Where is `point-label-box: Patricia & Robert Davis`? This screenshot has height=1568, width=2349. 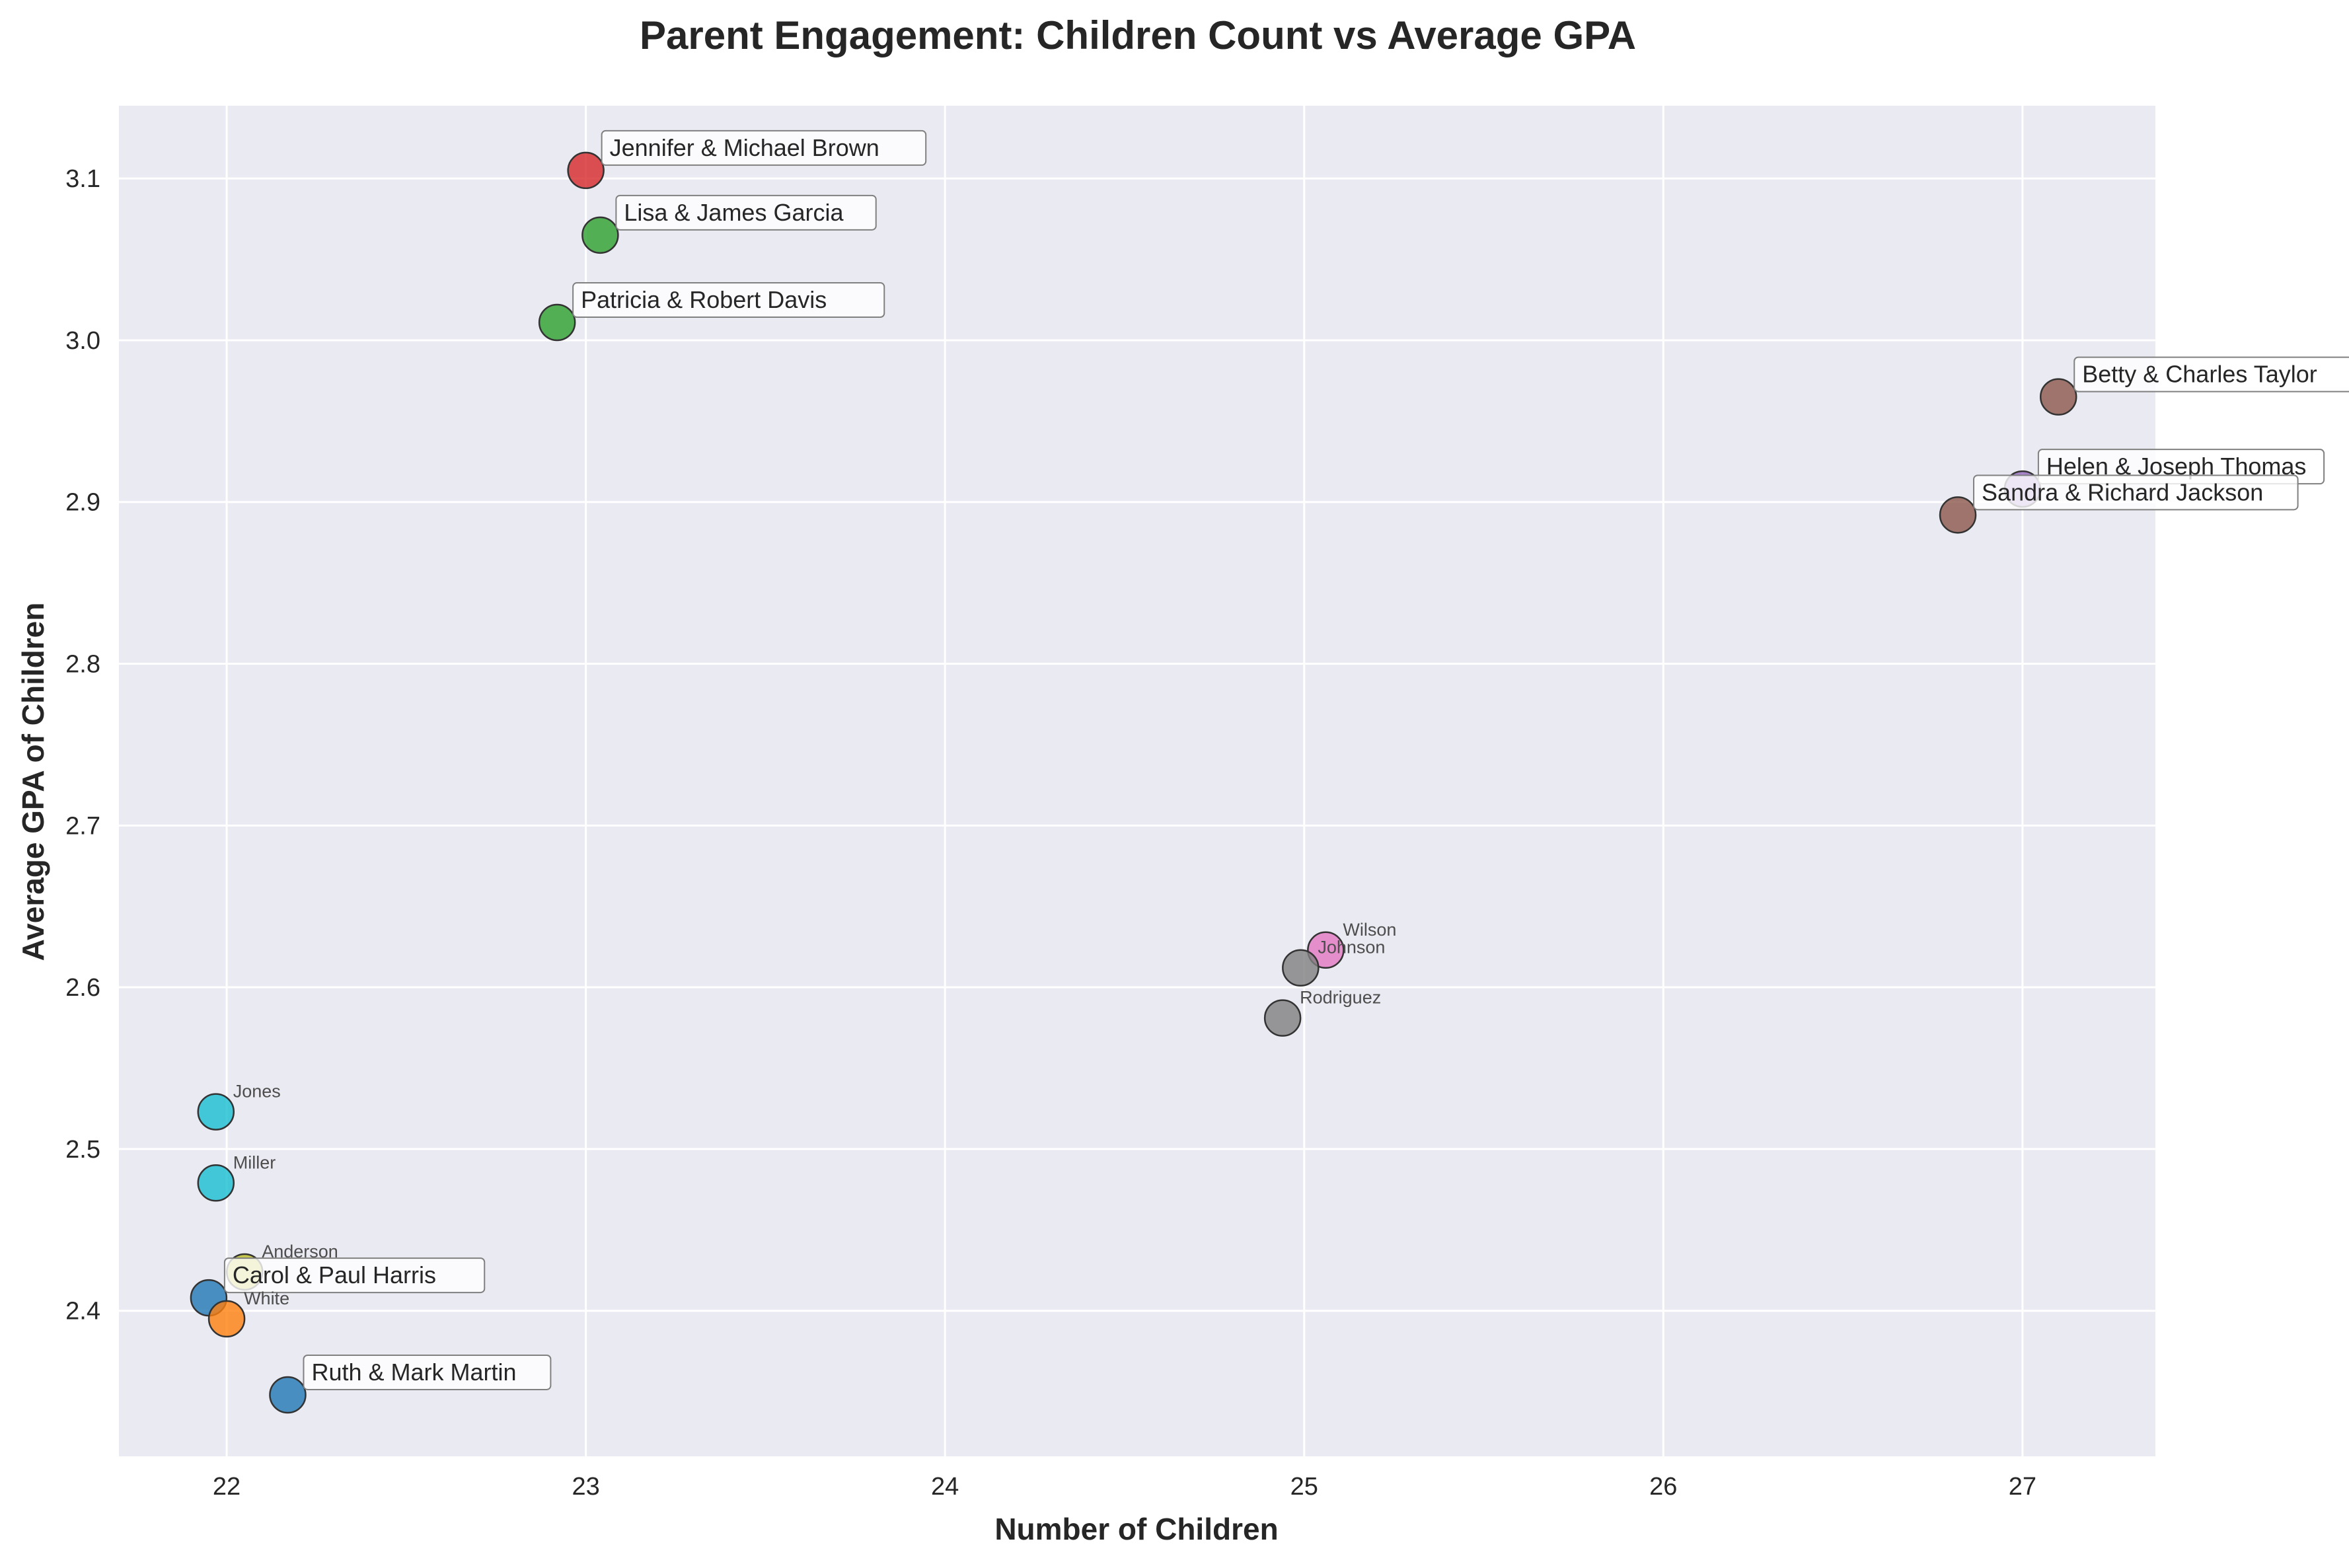 point-label-box: Patricia & Robert Davis is located at coordinates (728, 300).